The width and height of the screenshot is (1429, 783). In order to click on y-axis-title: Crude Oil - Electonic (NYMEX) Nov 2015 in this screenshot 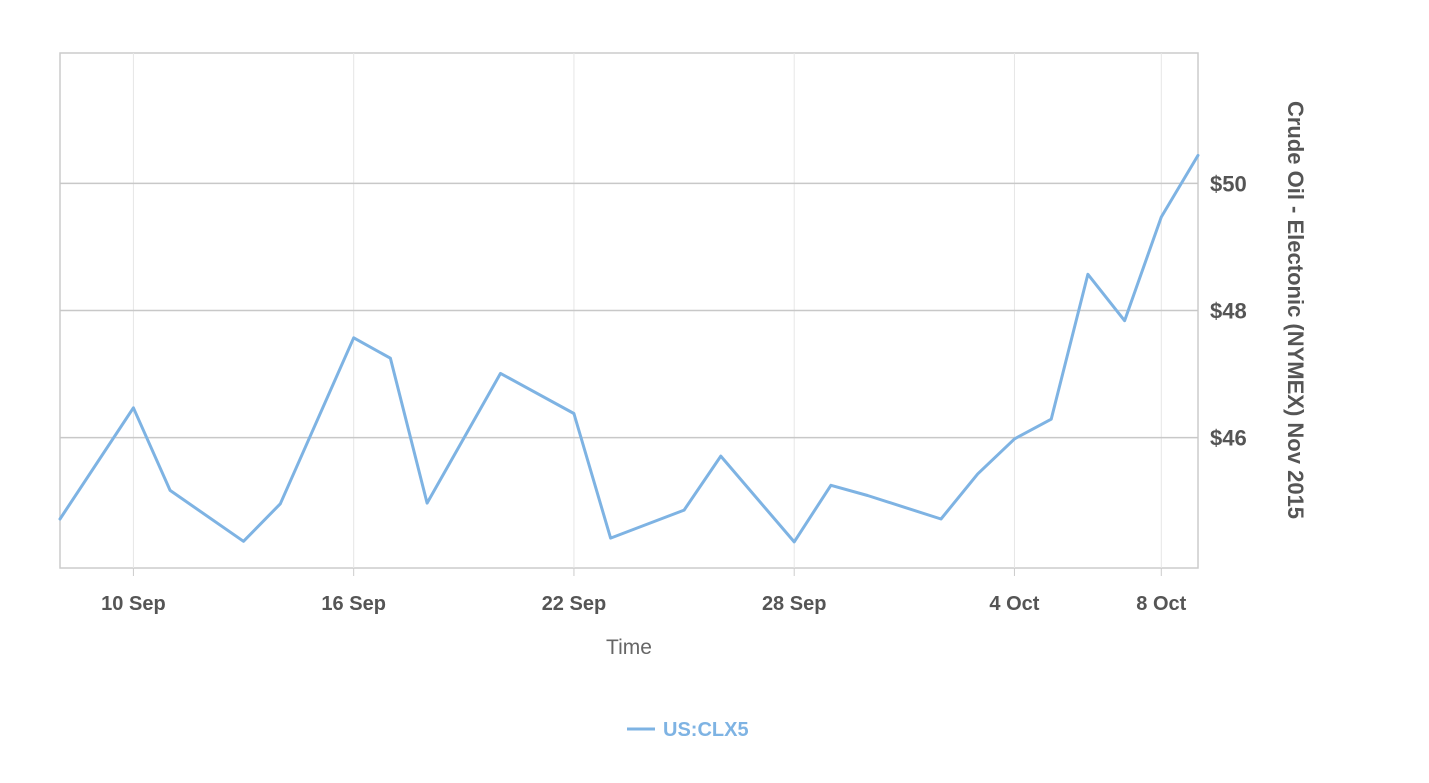, I will do `click(1295, 310)`.